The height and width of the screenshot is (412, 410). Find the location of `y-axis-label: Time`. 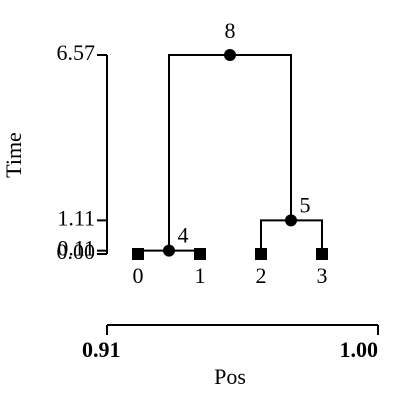

y-axis-label: Time is located at coordinates (13, 155).